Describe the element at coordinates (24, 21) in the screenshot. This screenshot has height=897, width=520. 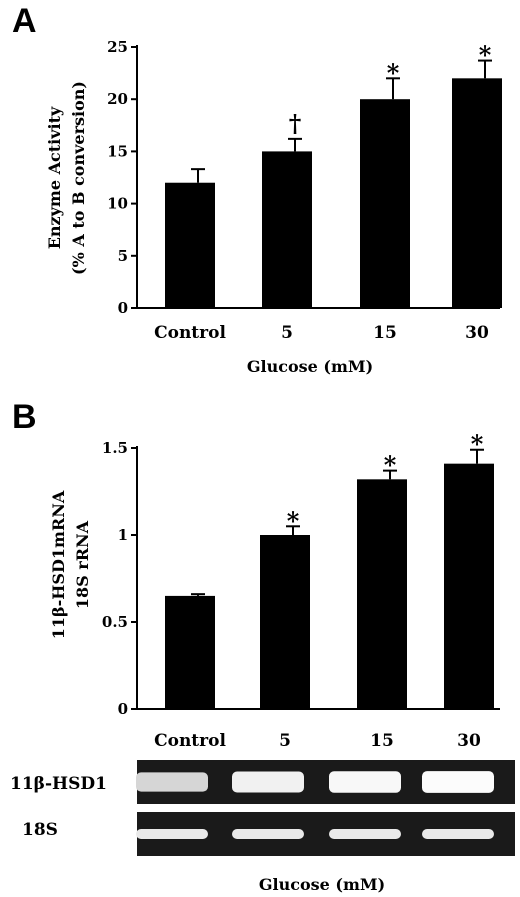
I see `panel-a-letter: A` at that location.